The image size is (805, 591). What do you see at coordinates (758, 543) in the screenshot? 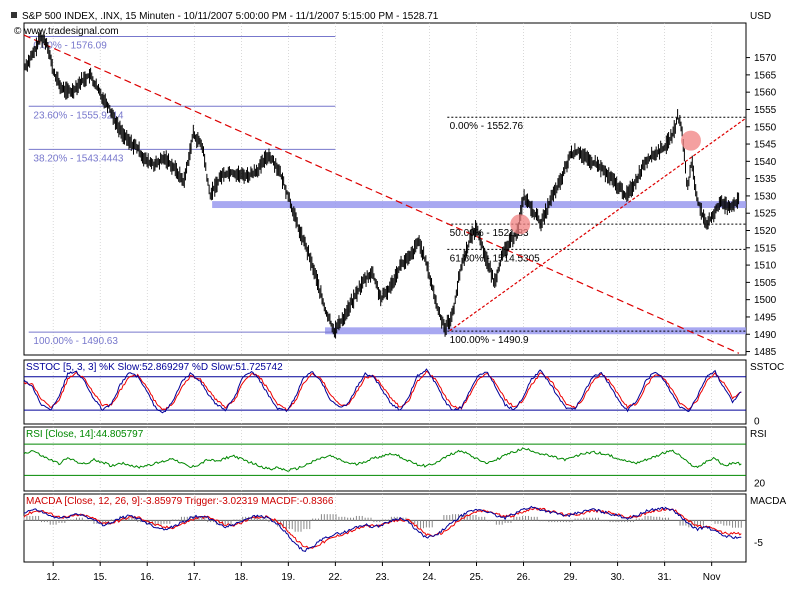
I see `macd-tick-label: -5` at bounding box center [758, 543].